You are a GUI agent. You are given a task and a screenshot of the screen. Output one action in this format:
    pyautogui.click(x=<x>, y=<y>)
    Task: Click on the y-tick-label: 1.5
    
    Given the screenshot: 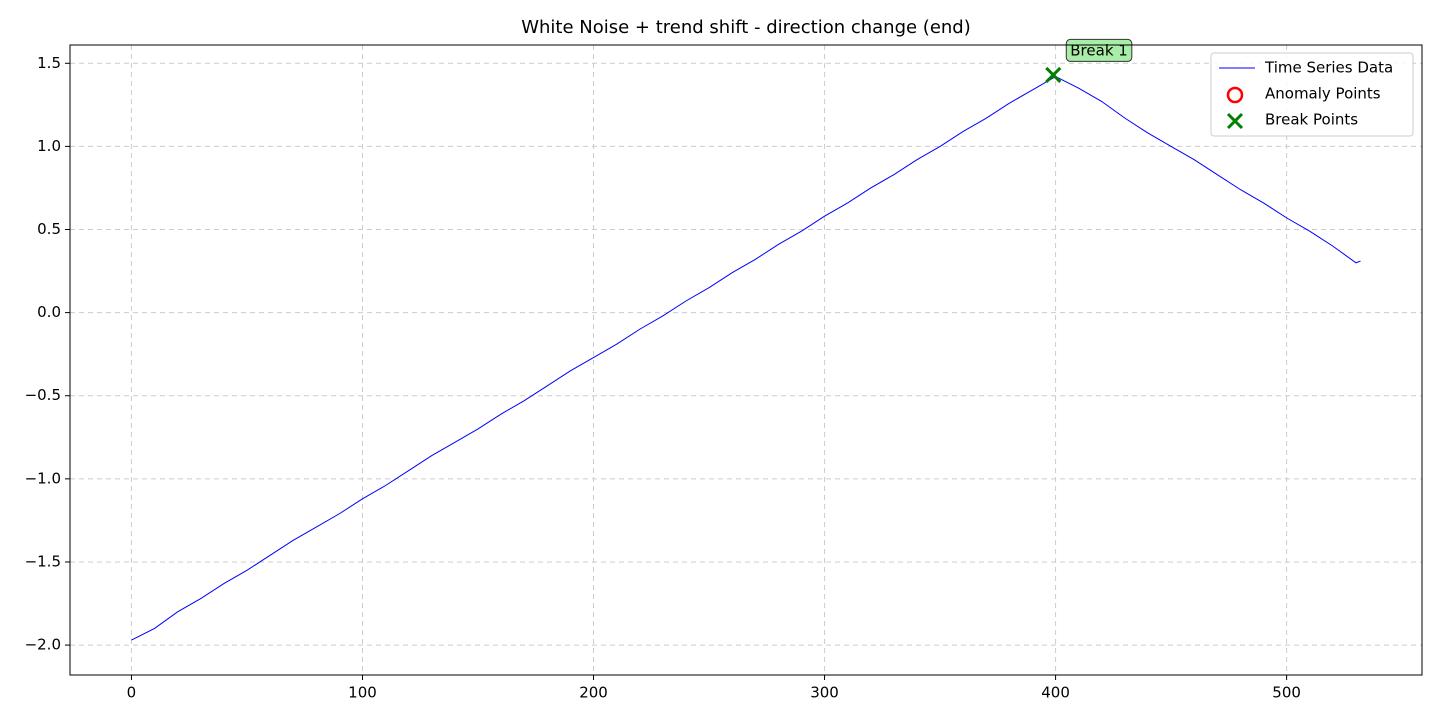 What is the action you would take?
    pyautogui.click(x=49, y=63)
    